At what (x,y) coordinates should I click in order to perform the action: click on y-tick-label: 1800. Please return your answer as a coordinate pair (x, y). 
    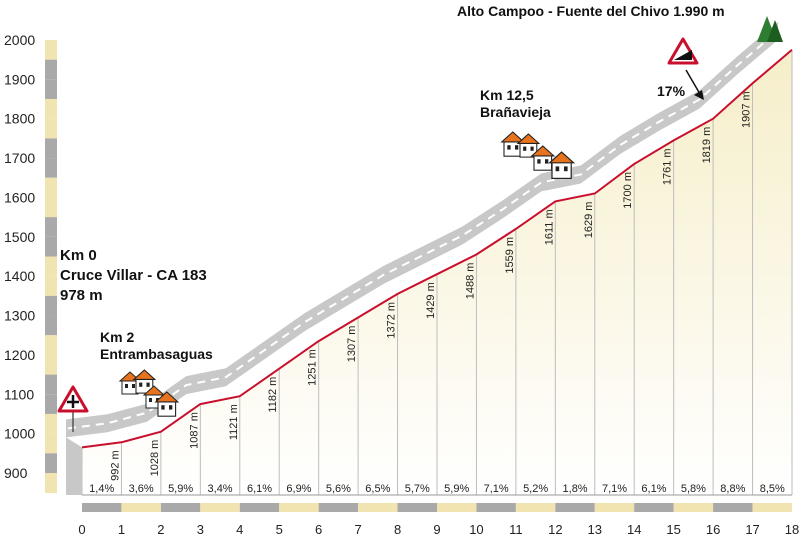
    Looking at the image, I should click on (19, 119).